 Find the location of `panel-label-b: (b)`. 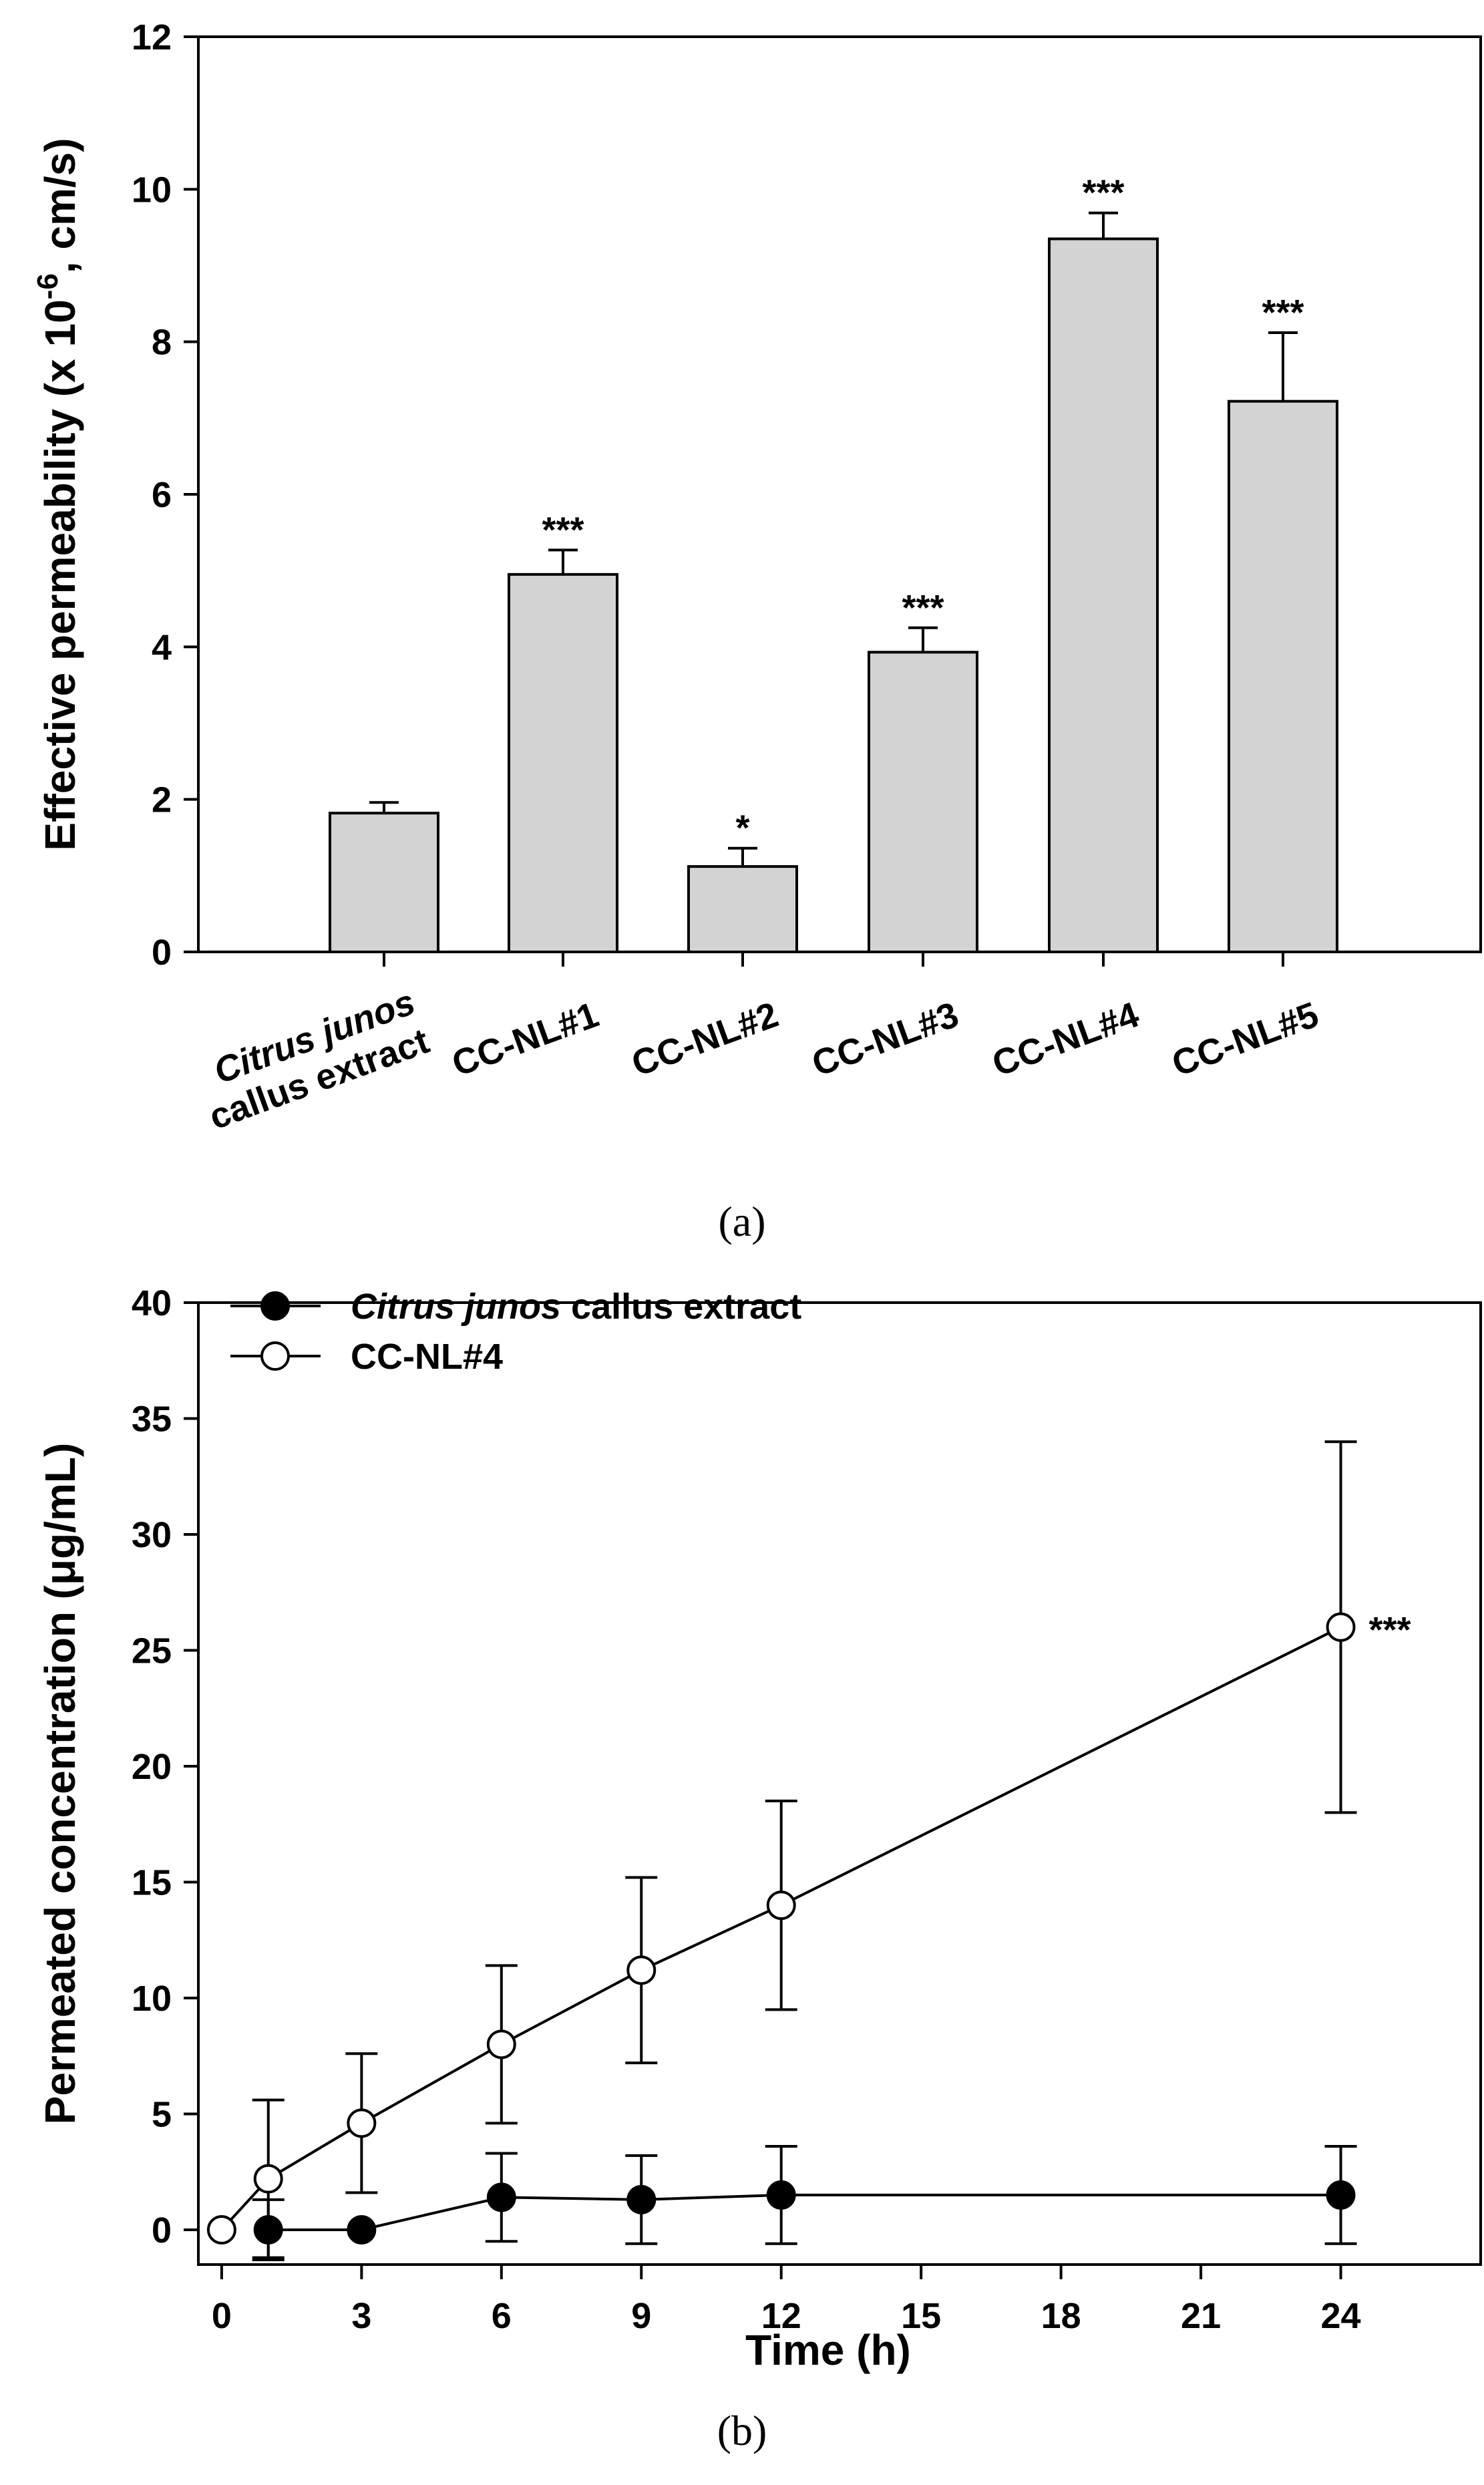

panel-label-b: (b) is located at coordinates (742, 2430).